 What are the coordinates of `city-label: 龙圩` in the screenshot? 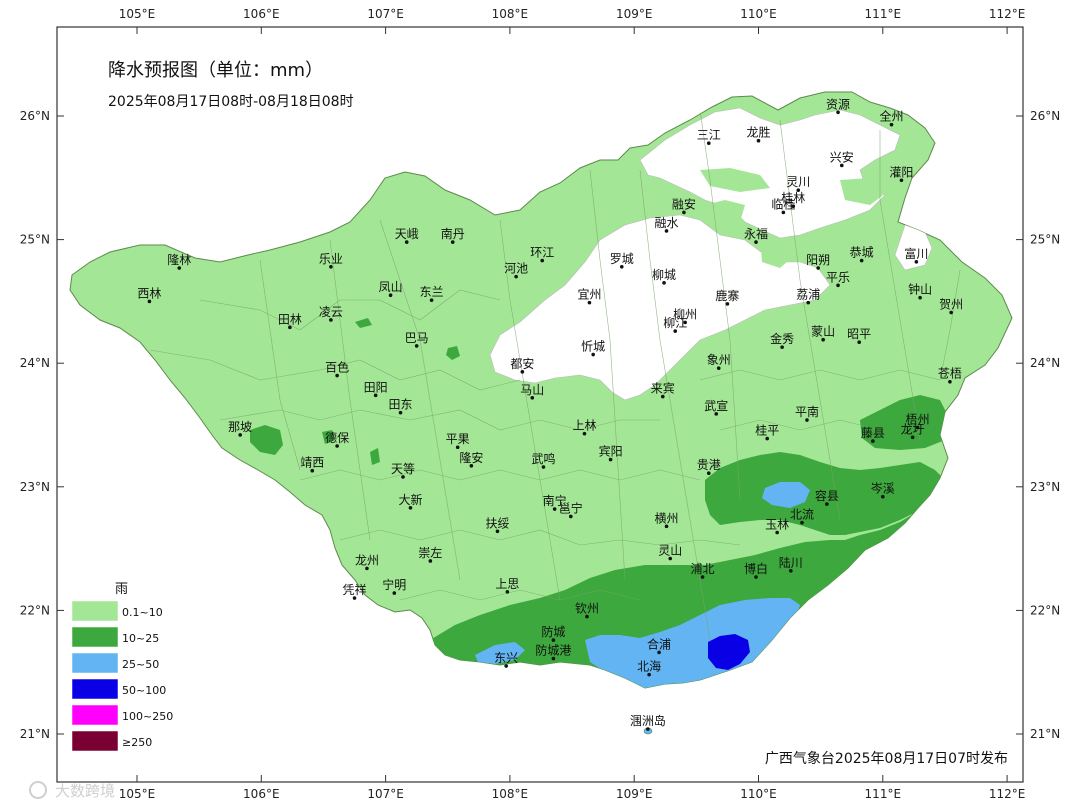 It's located at (913, 429).